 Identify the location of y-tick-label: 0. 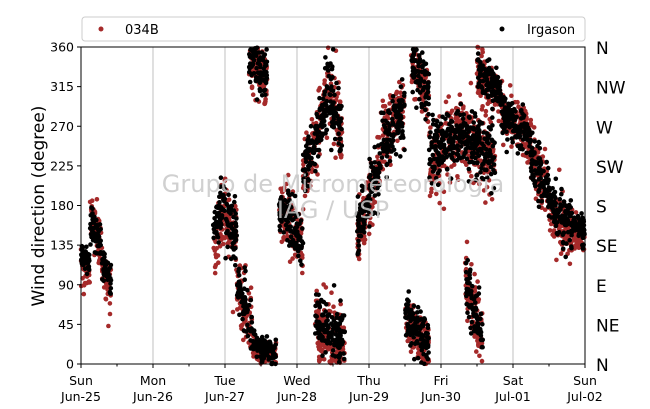
(70, 364).